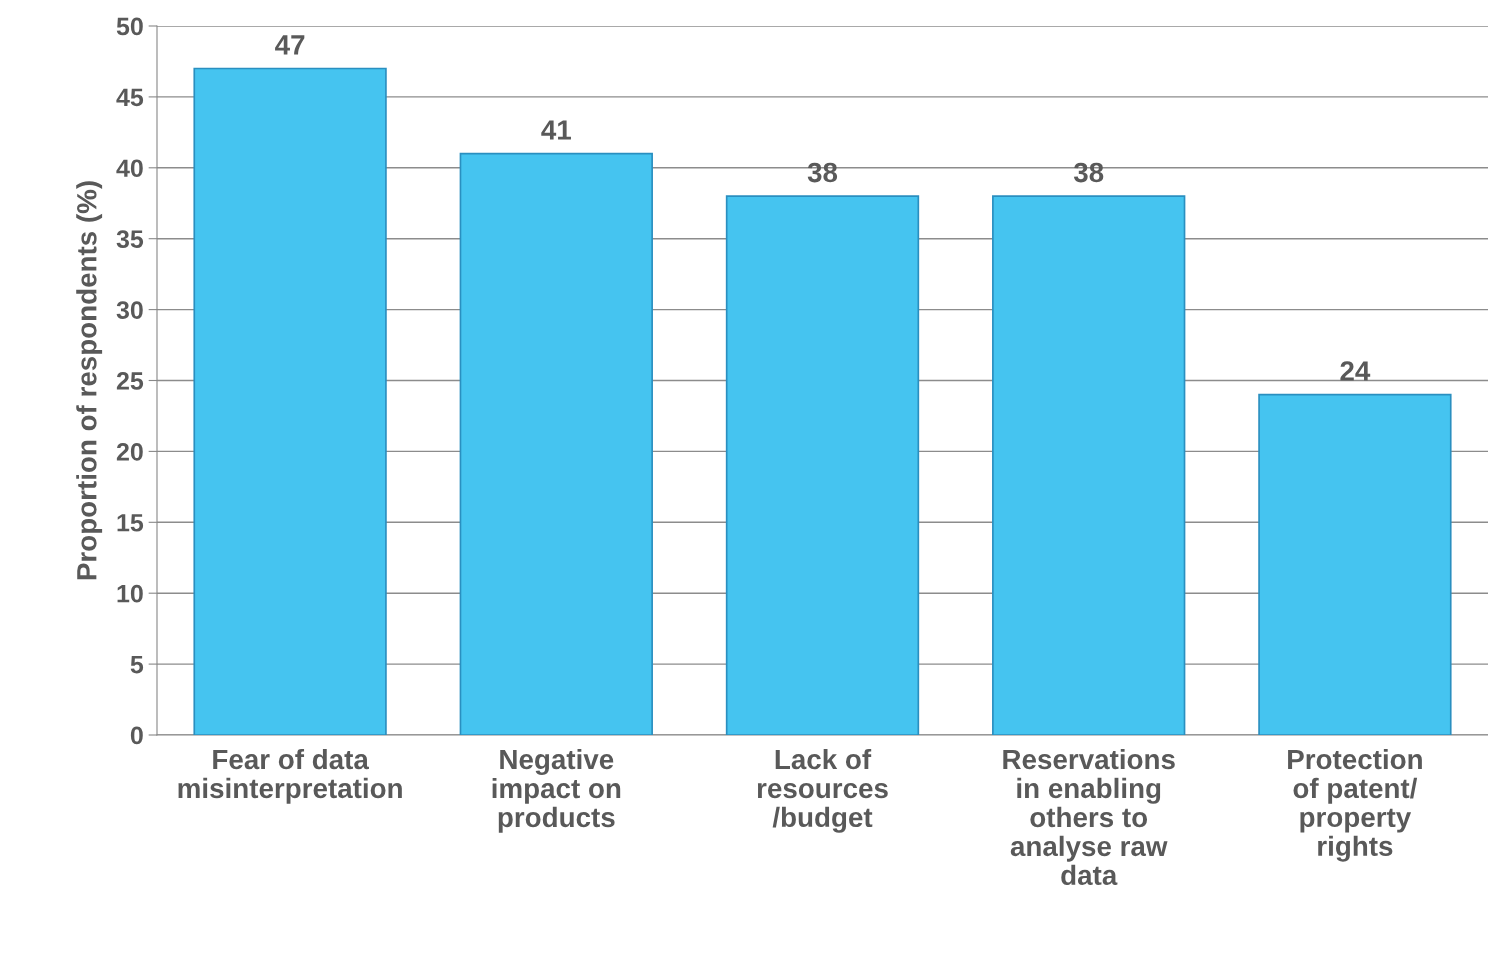 This screenshot has width=1488, height=979. What do you see at coordinates (822, 790) in the screenshot?
I see `x-tick-label: Lack of resources /budget` at bounding box center [822, 790].